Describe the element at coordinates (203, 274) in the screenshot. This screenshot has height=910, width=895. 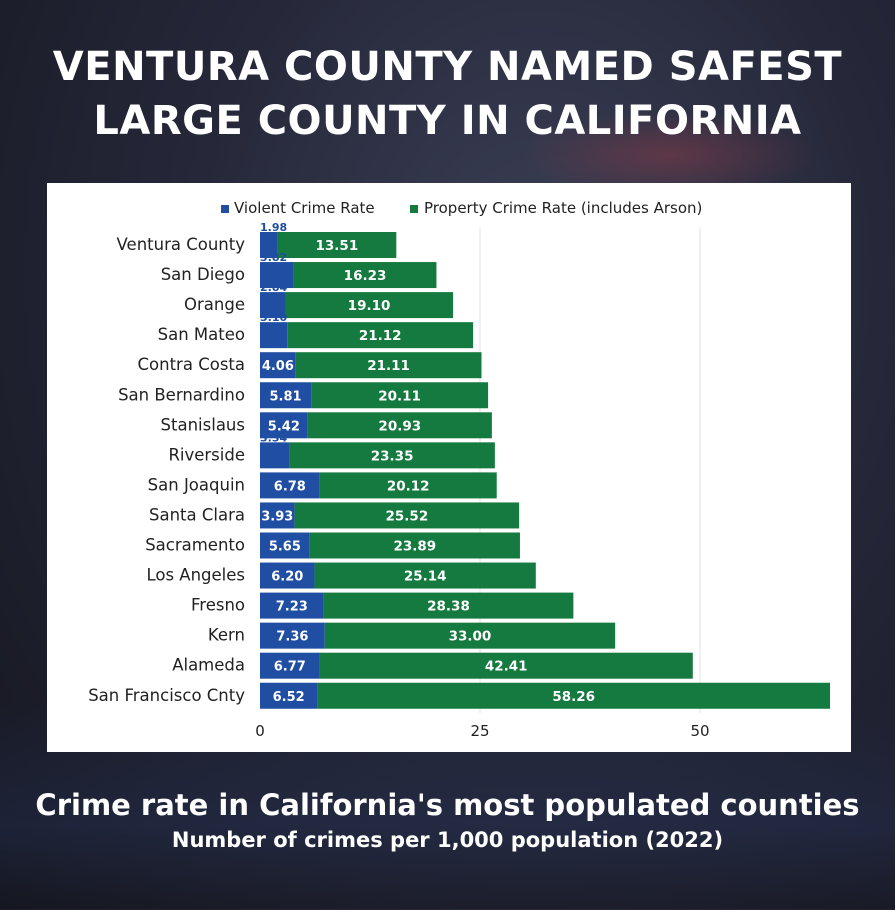
I see `category-label: San Diego` at that location.